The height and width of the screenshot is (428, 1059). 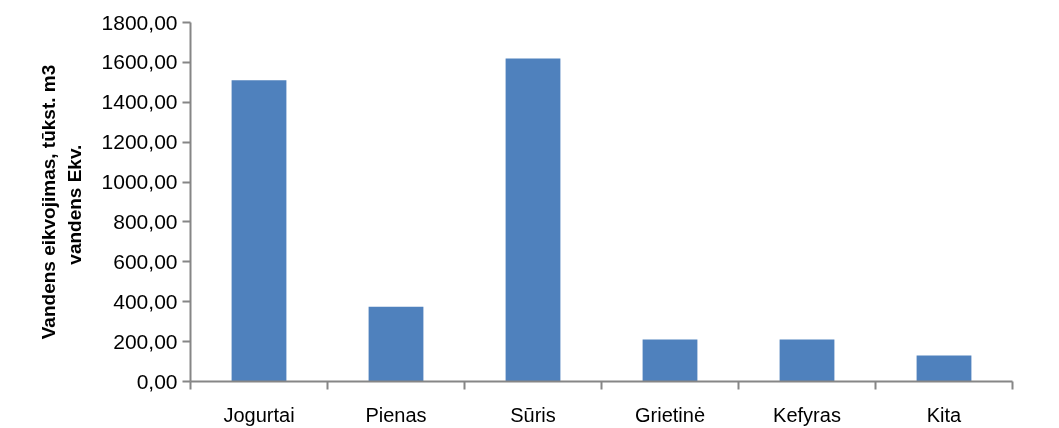 What do you see at coordinates (944, 414) in the screenshot?
I see `x-tick-label: Kita` at bounding box center [944, 414].